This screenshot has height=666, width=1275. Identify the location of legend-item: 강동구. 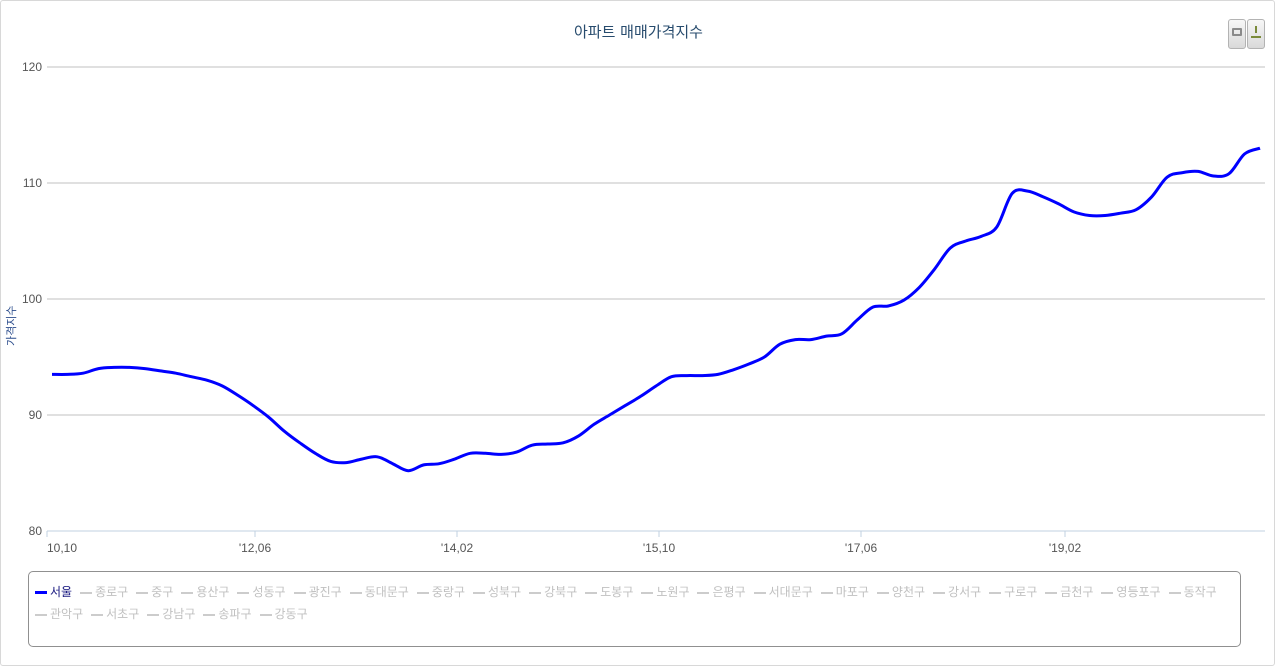
(283, 614).